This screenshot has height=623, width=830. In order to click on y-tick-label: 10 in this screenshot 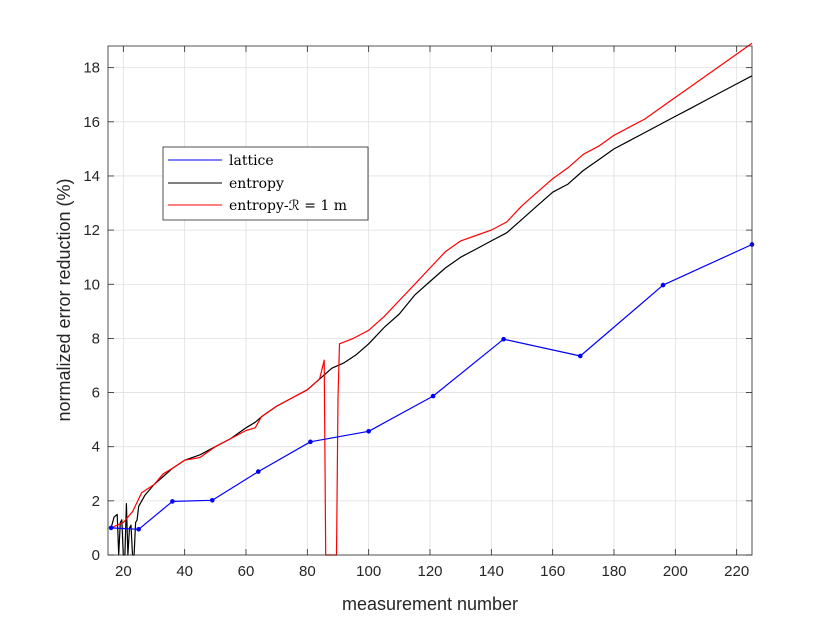, I will do `click(91, 284)`.